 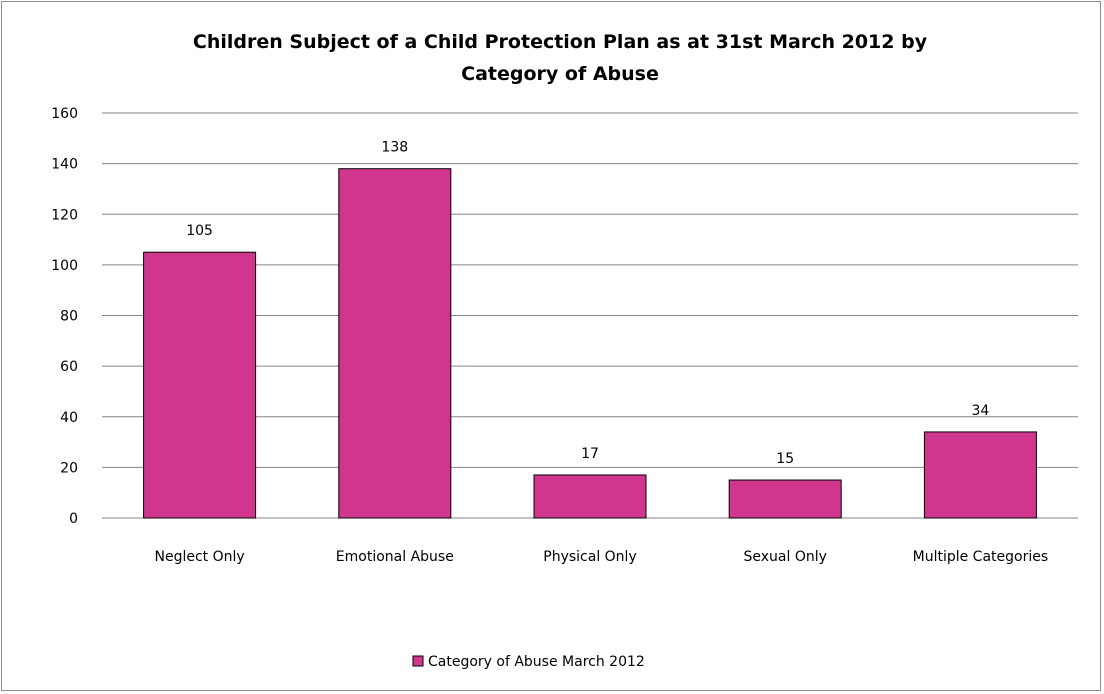 What do you see at coordinates (980, 411) in the screenshot?
I see `data-label: 34` at bounding box center [980, 411].